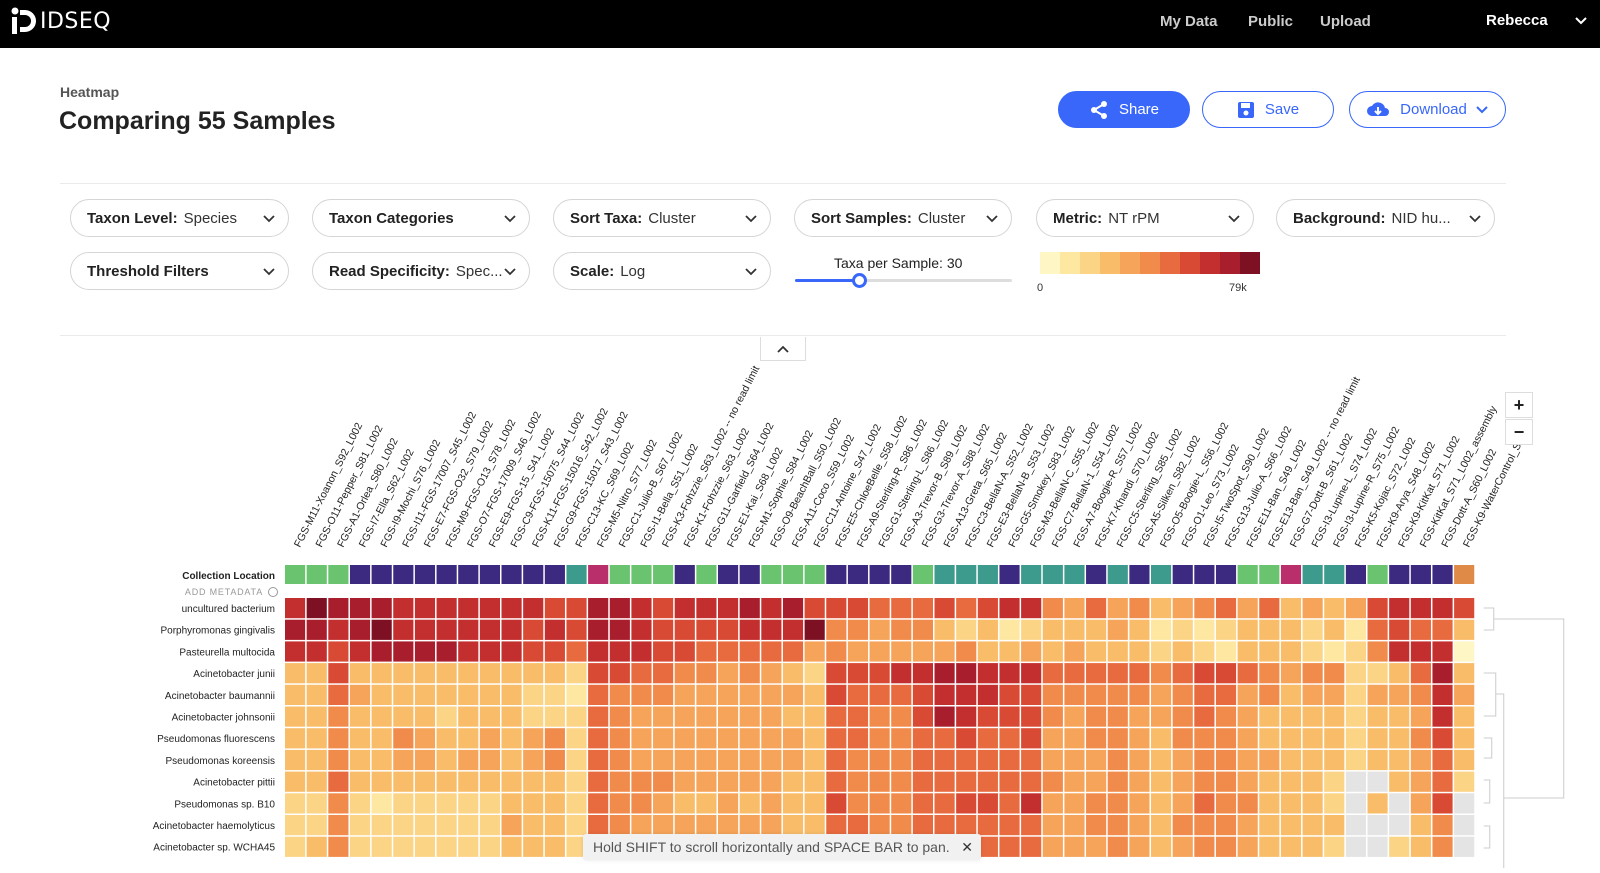 The height and width of the screenshot is (873, 1600). What do you see at coordinates (421, 218) in the screenshot?
I see `taxon-categories-dropdown: Taxon Categories` at bounding box center [421, 218].